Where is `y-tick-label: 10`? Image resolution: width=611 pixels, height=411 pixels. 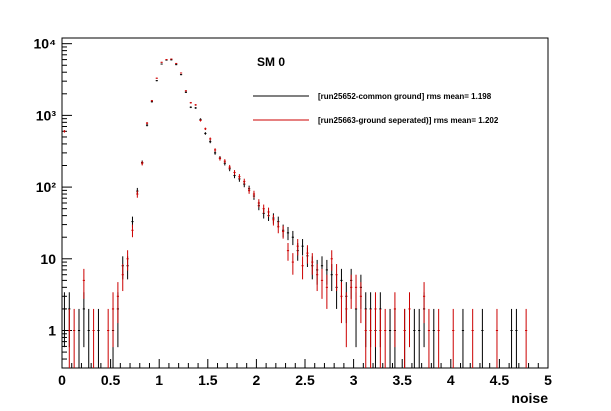
y-tick-label: 10 is located at coordinates (48, 259).